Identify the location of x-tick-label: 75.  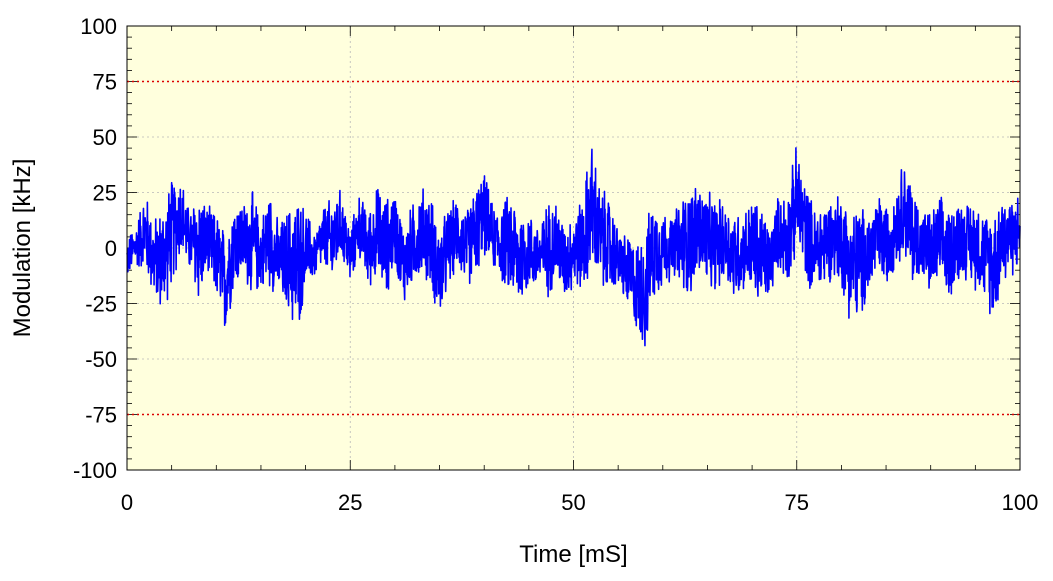
(797, 502).